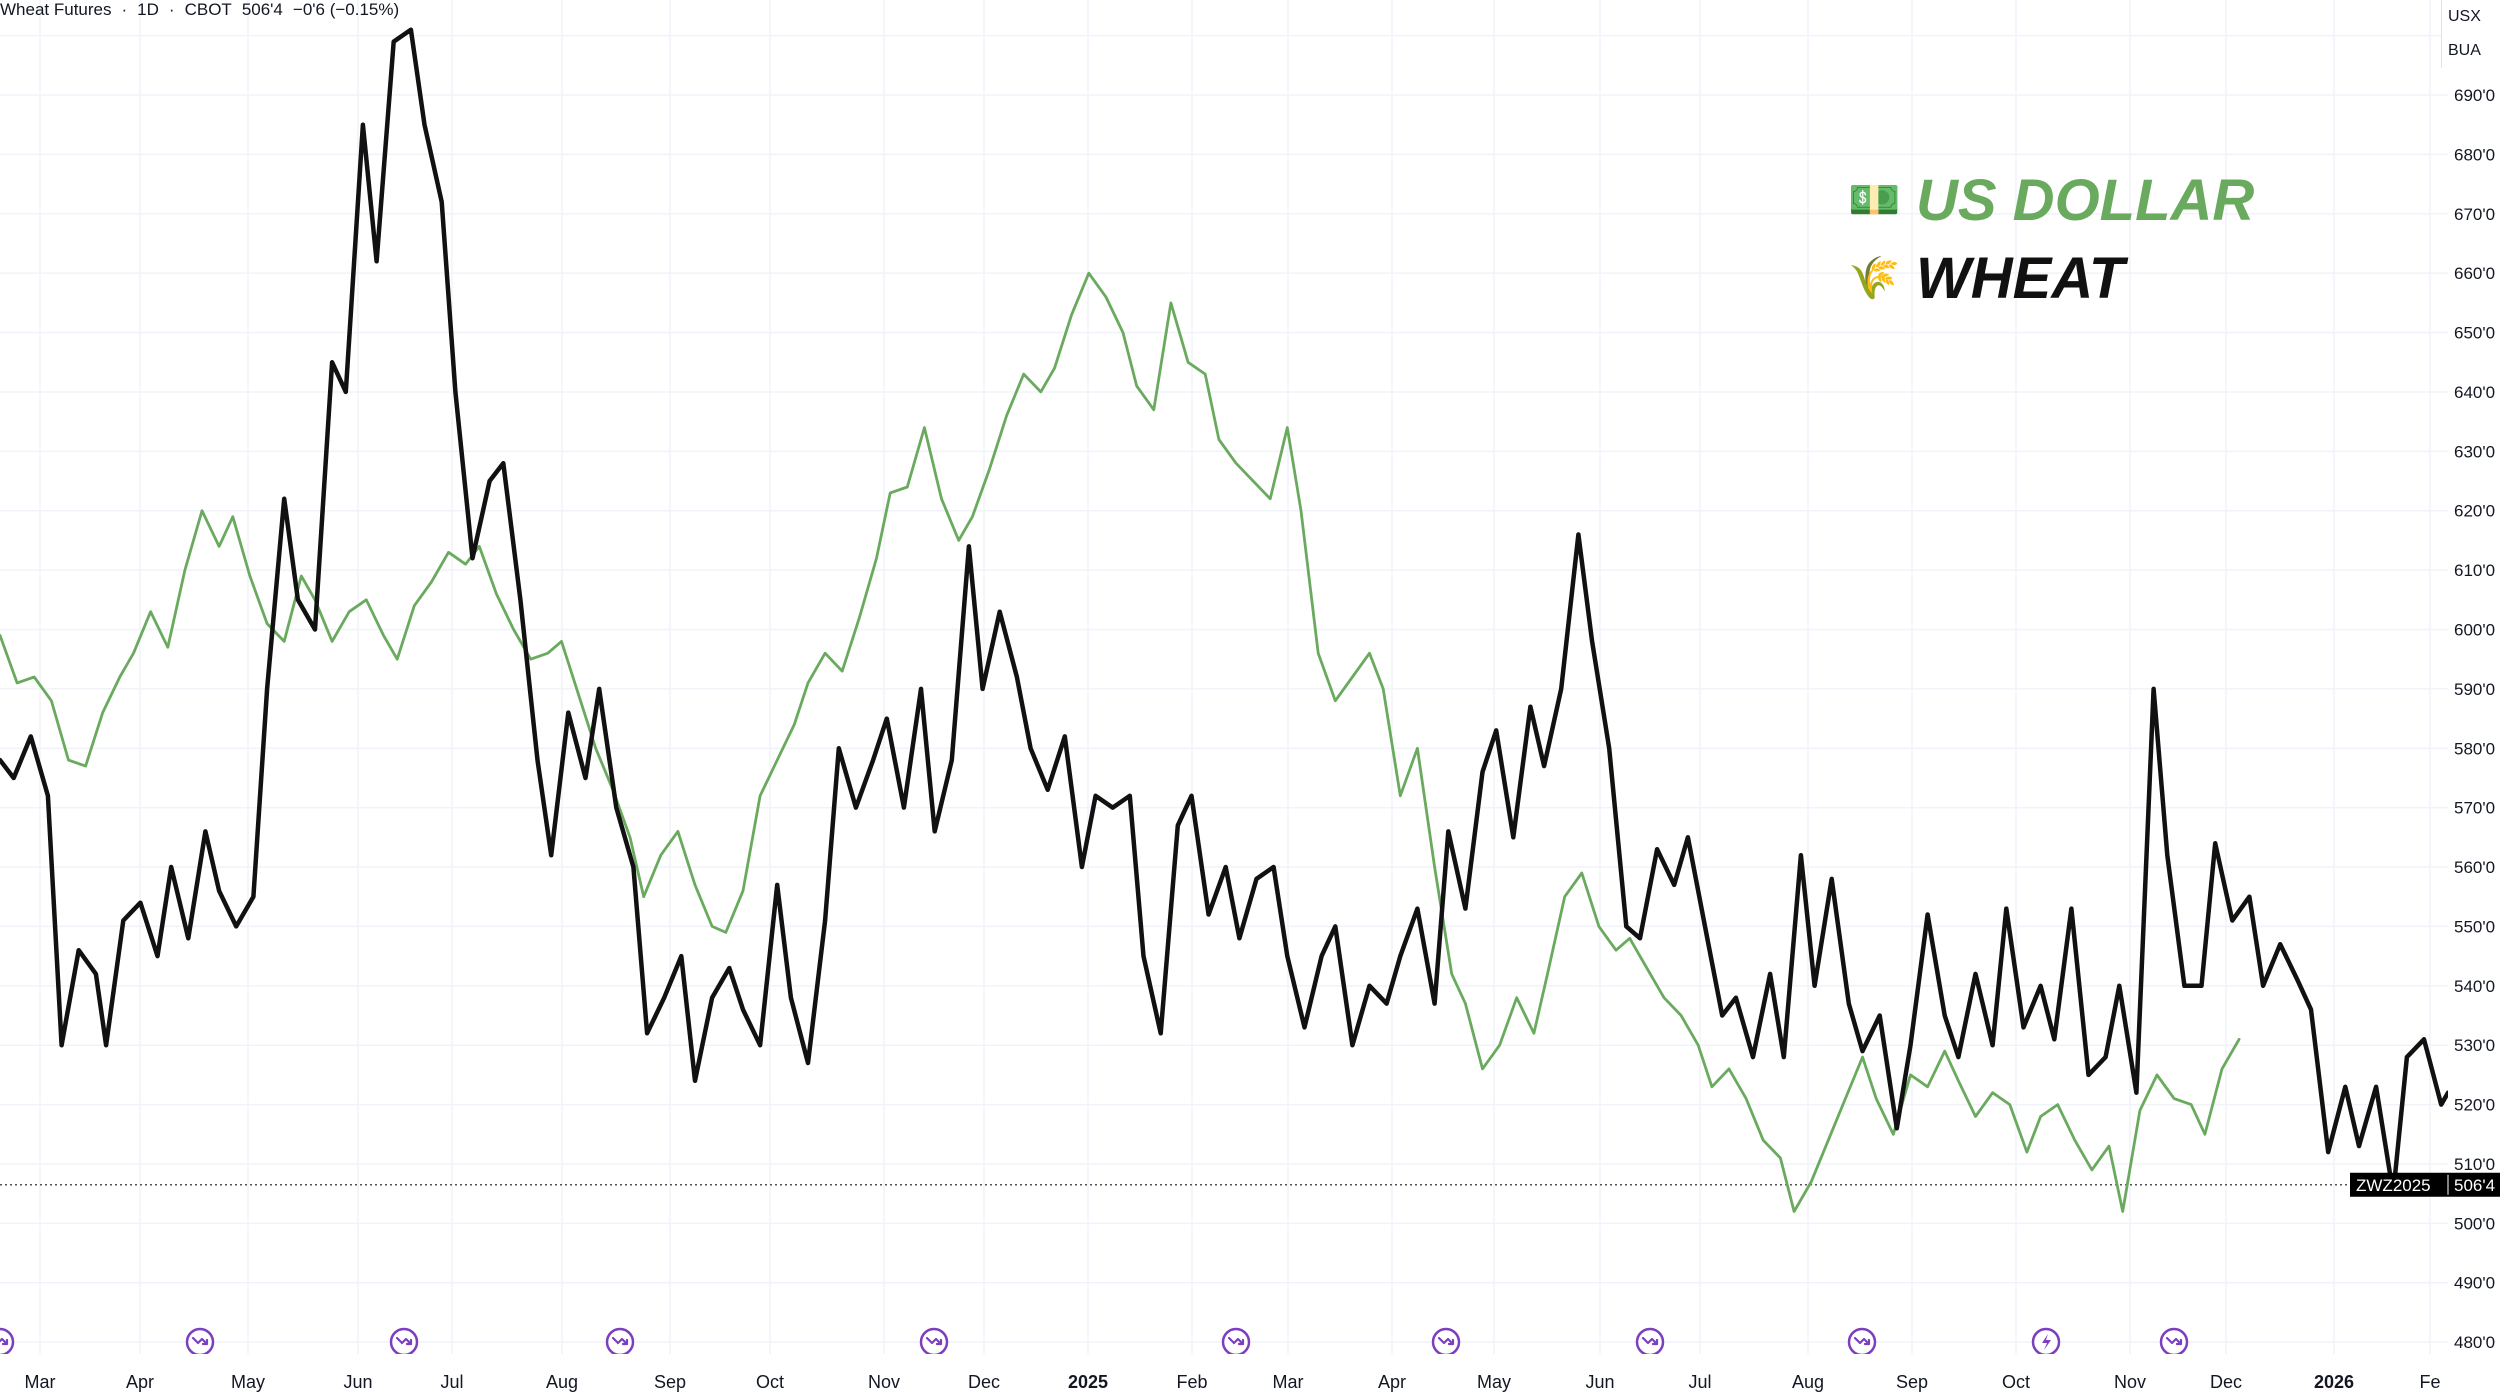  Describe the element at coordinates (1088, 1382) in the screenshot. I see `time-tick-label: 2025` at that location.